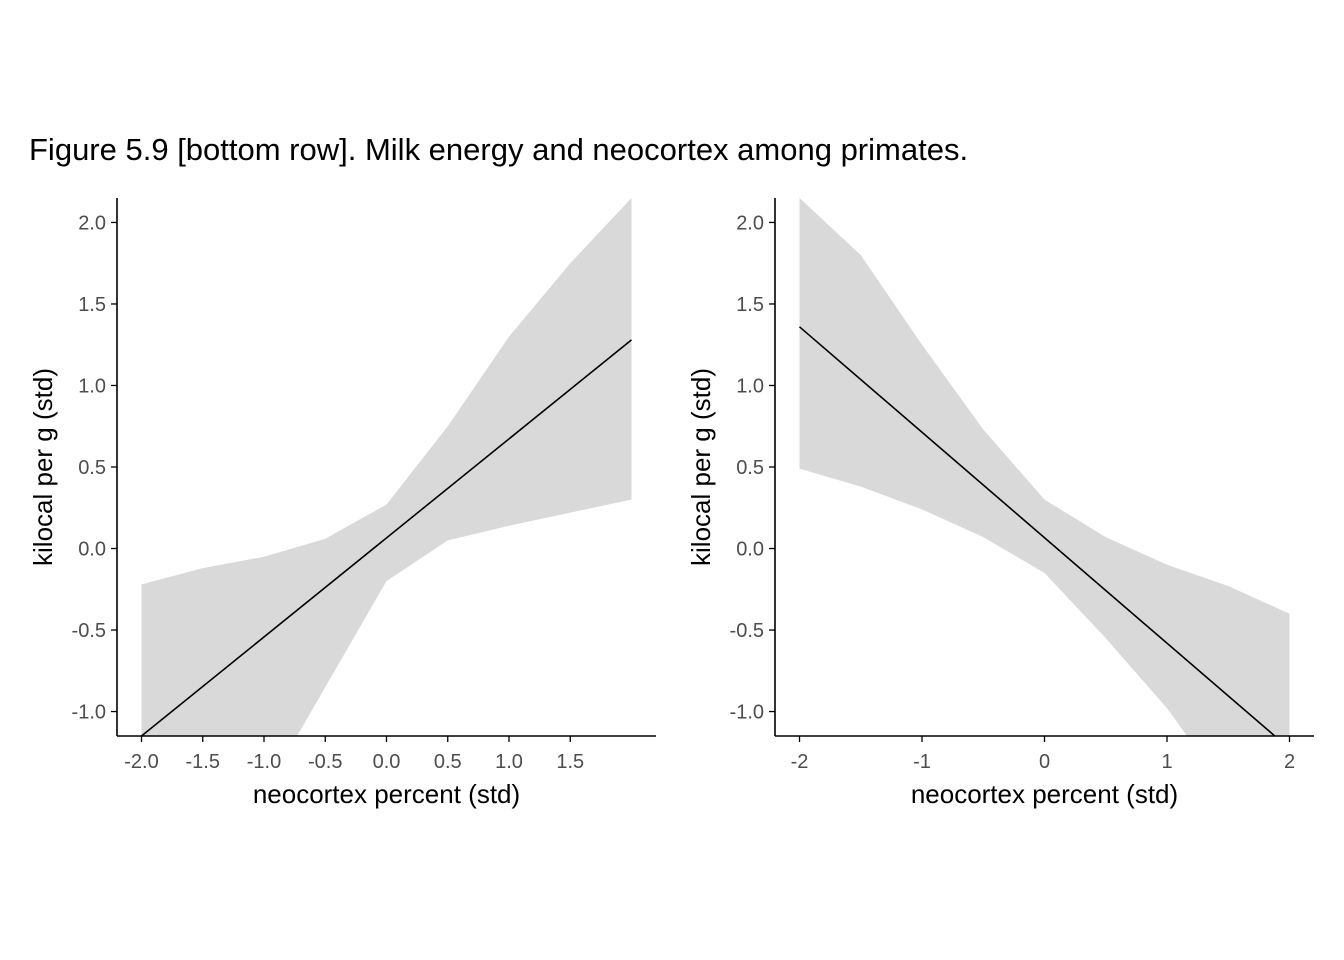 This screenshot has width=1344, height=960. What do you see at coordinates (570, 762) in the screenshot?
I see `x-tick-label: 1.5` at bounding box center [570, 762].